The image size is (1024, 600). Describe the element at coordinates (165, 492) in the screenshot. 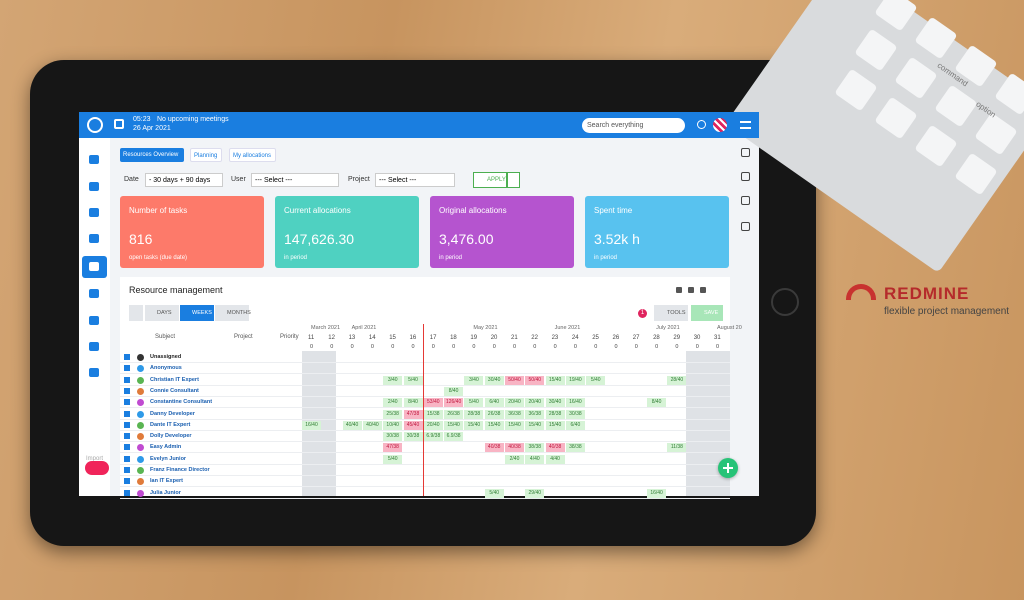

I see `user-name: Julia Junior` at that location.